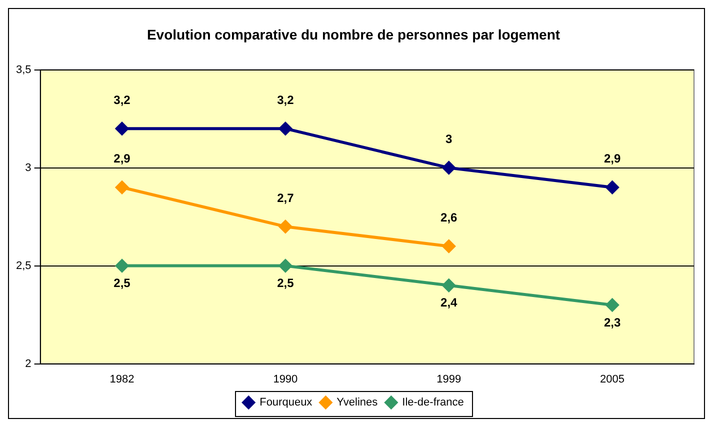 This screenshot has height=427, width=713. What do you see at coordinates (449, 139) in the screenshot?
I see `data-label: 3` at bounding box center [449, 139].